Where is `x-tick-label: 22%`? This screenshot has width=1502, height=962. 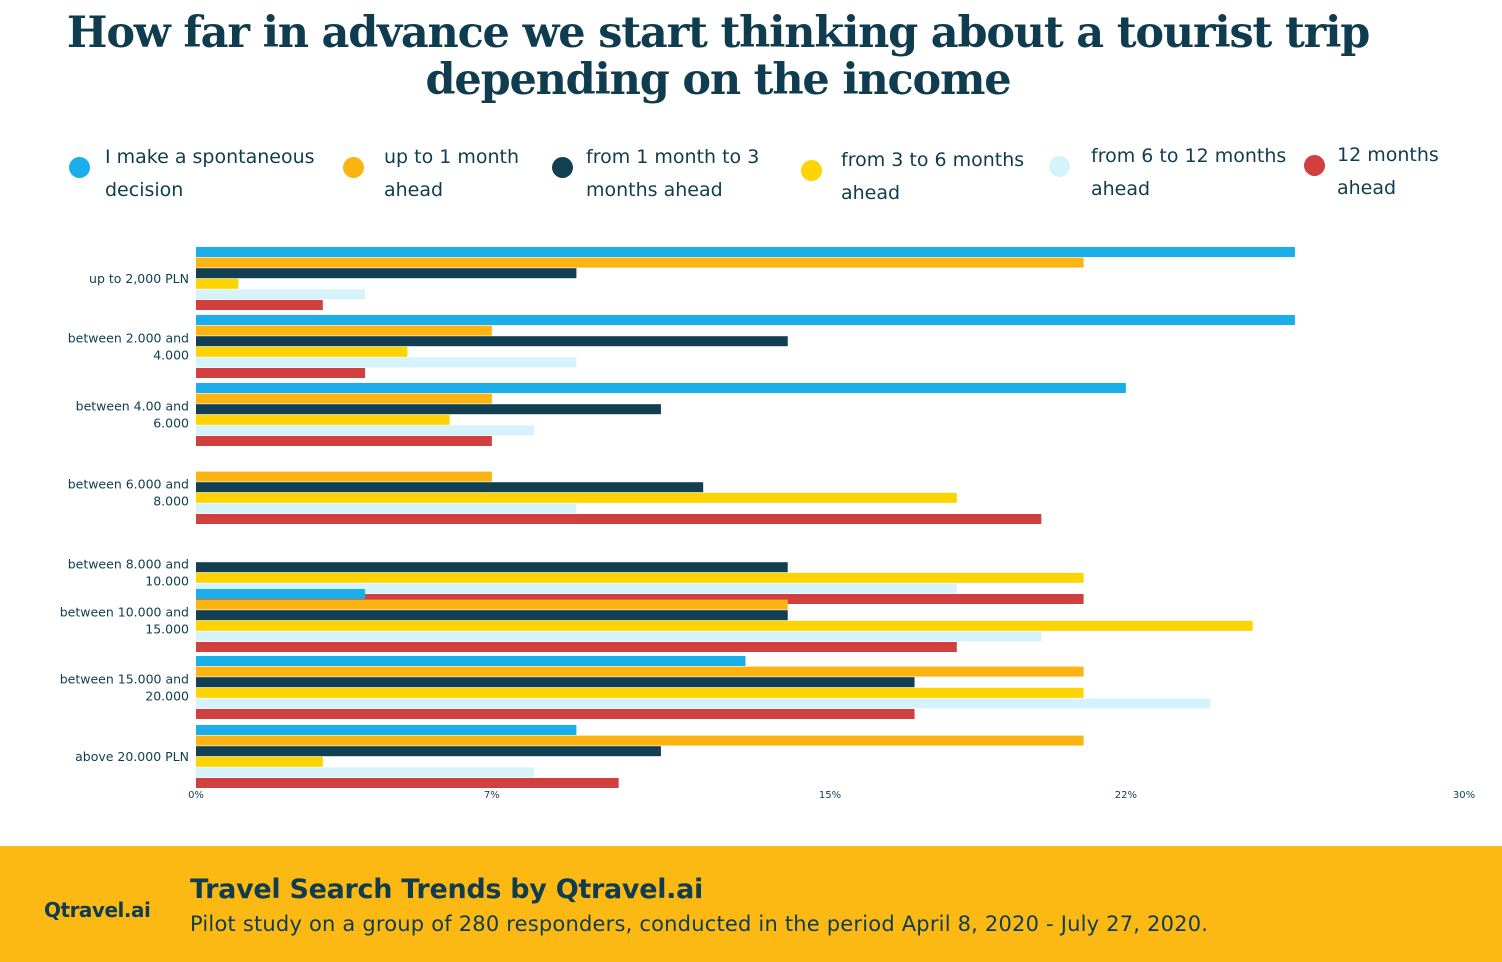
x-tick-label: 22% is located at coordinates (1126, 795).